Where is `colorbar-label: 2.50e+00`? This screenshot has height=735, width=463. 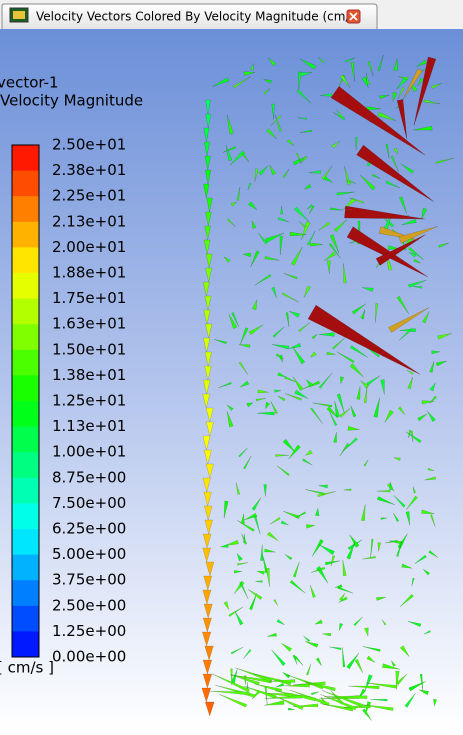
colorbar-label: 2.50e+00 is located at coordinates (89, 605).